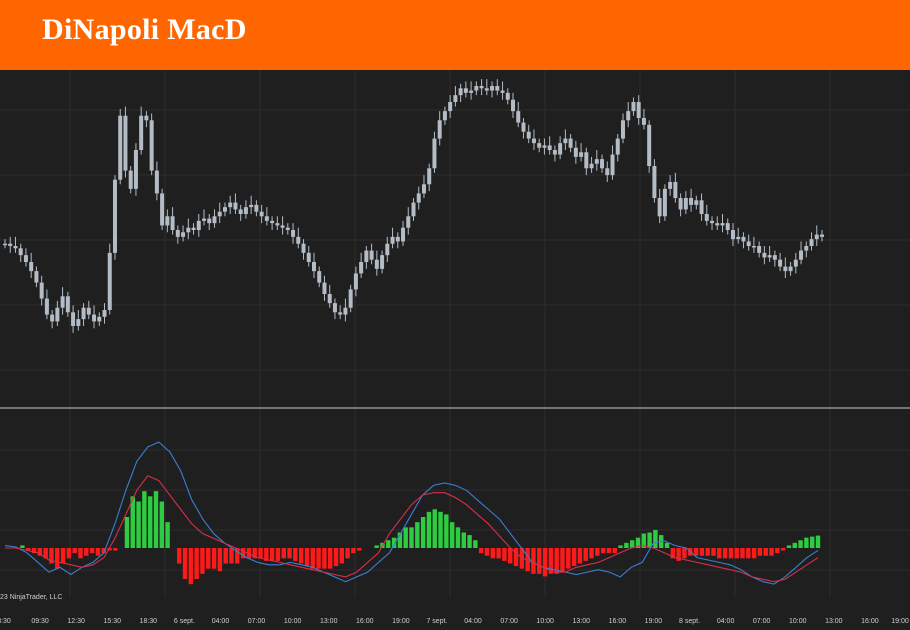  What do you see at coordinates (726, 621) in the screenshot?
I see `x-tick-label: 04:00` at bounding box center [726, 621].